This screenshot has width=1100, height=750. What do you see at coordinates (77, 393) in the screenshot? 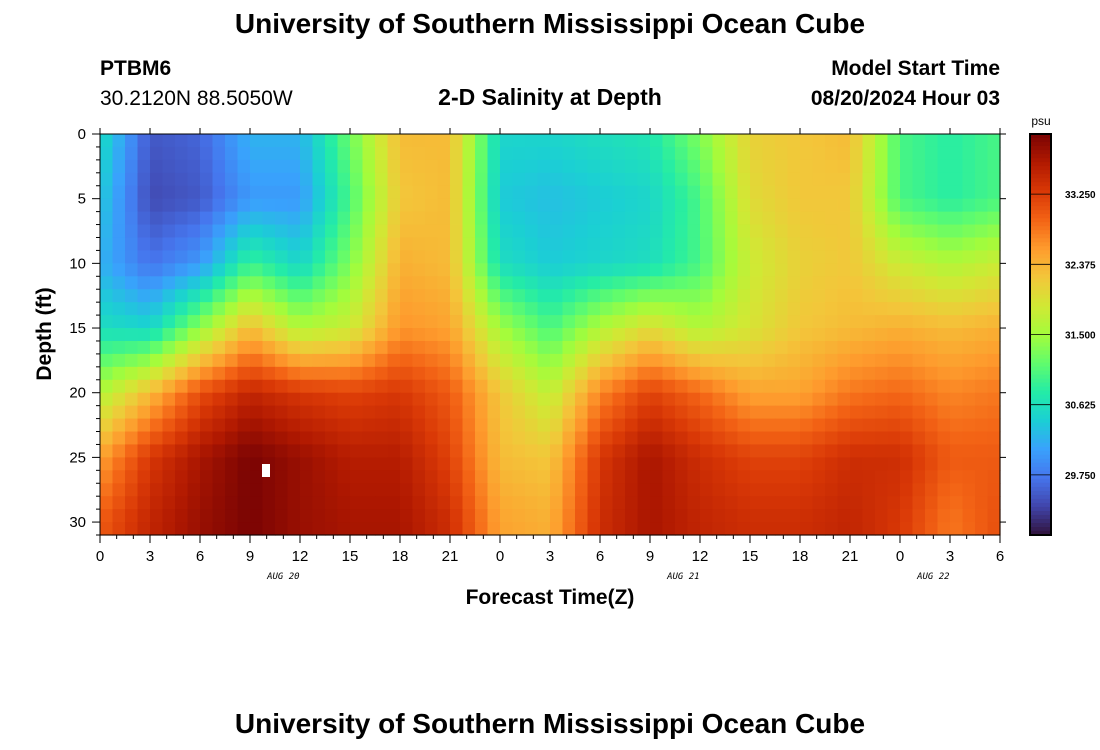
I see `y-tick-label: 20` at bounding box center [77, 393].